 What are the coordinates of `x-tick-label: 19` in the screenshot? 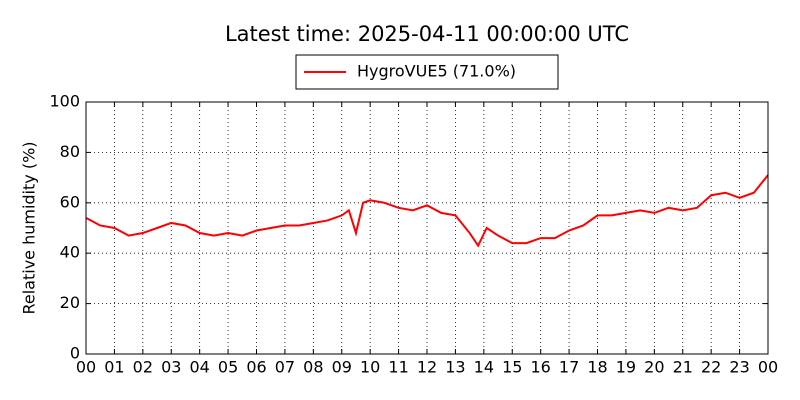 It's located at (626, 367).